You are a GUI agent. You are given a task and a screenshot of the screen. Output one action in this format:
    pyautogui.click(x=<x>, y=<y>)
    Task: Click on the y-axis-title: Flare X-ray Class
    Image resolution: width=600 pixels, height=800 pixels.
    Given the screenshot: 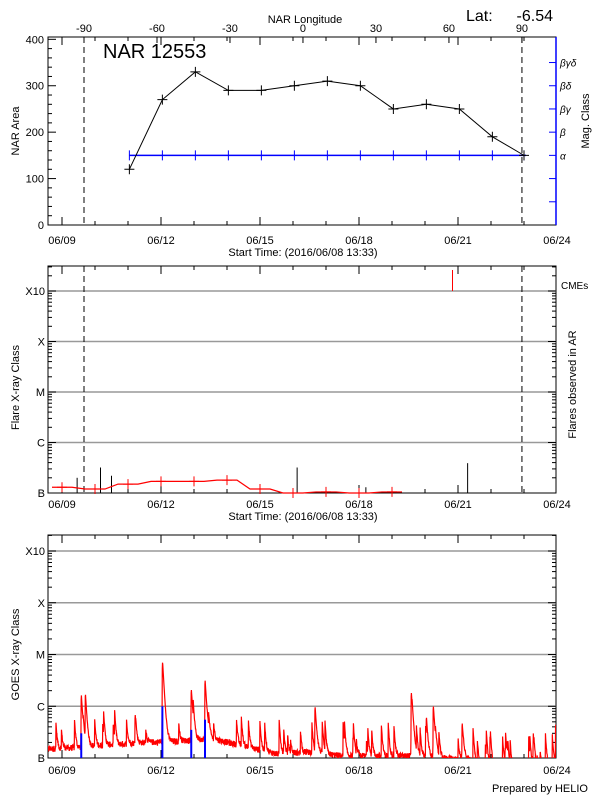 What is the action you would take?
    pyautogui.click(x=16, y=387)
    